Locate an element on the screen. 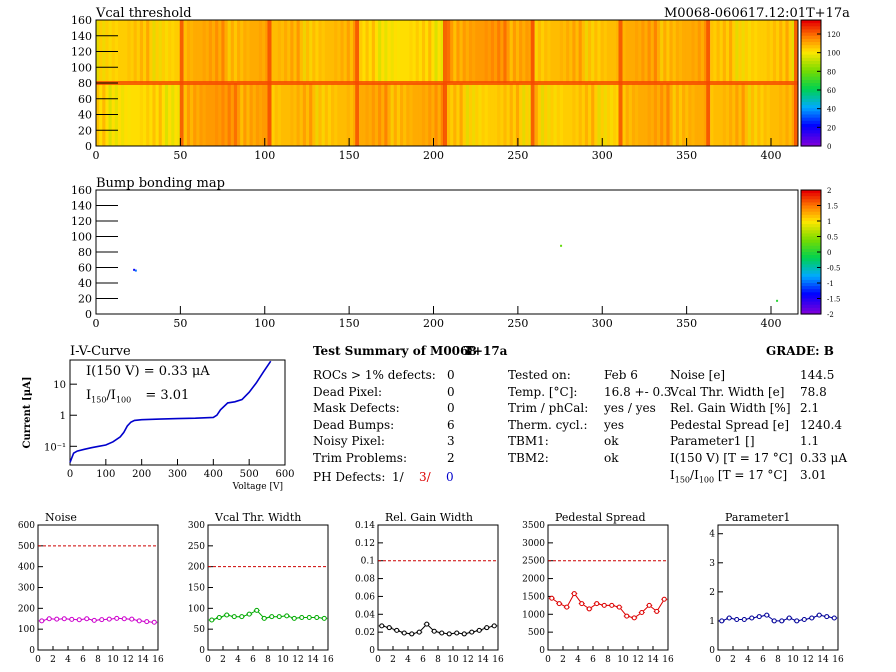  small-plot-y-tick-label: 0.04 is located at coordinates (365, 615).